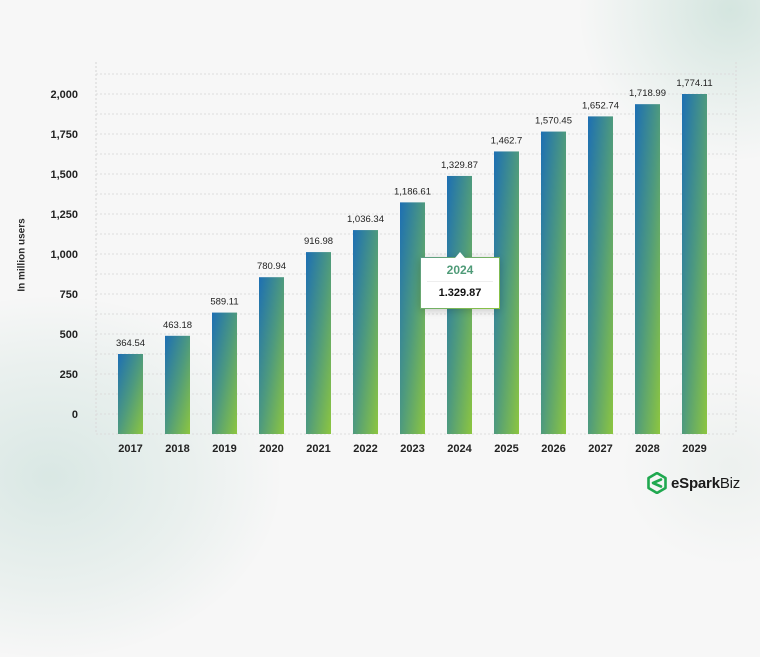 This screenshot has height=657, width=760. I want to click on logo-text-light: Biz, so click(730, 483).